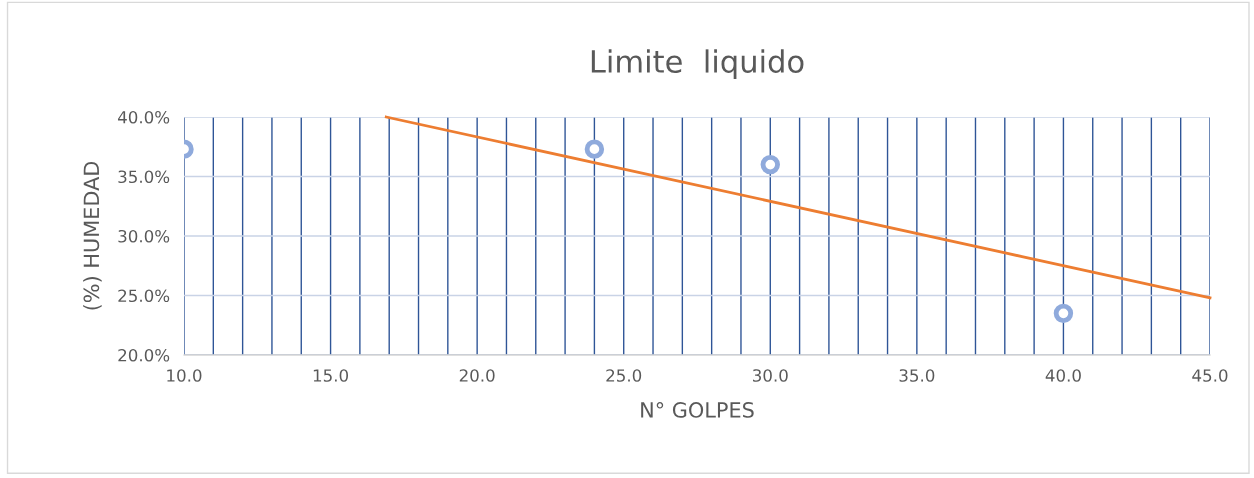  What do you see at coordinates (331, 375) in the screenshot?
I see `x-tick-label: 15.0` at bounding box center [331, 375].